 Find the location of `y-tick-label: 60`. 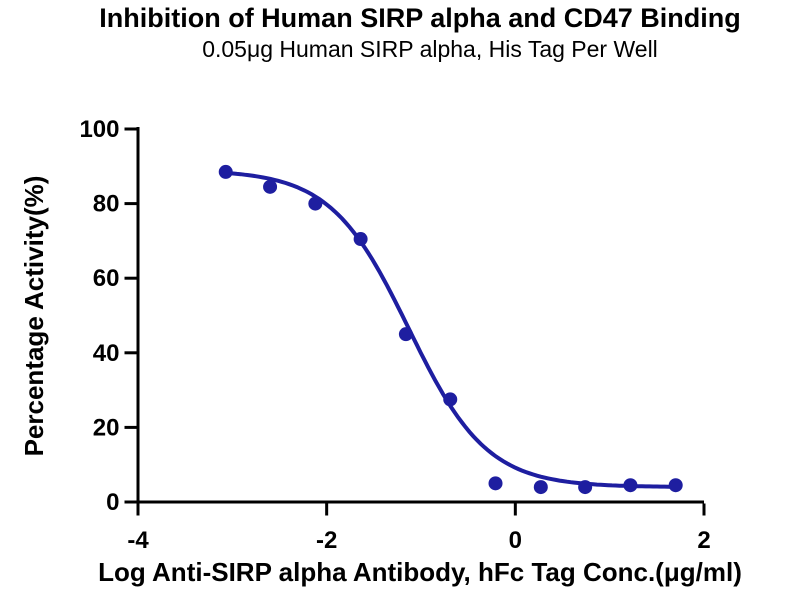

y-tick-label: 60 is located at coordinates (106, 278).